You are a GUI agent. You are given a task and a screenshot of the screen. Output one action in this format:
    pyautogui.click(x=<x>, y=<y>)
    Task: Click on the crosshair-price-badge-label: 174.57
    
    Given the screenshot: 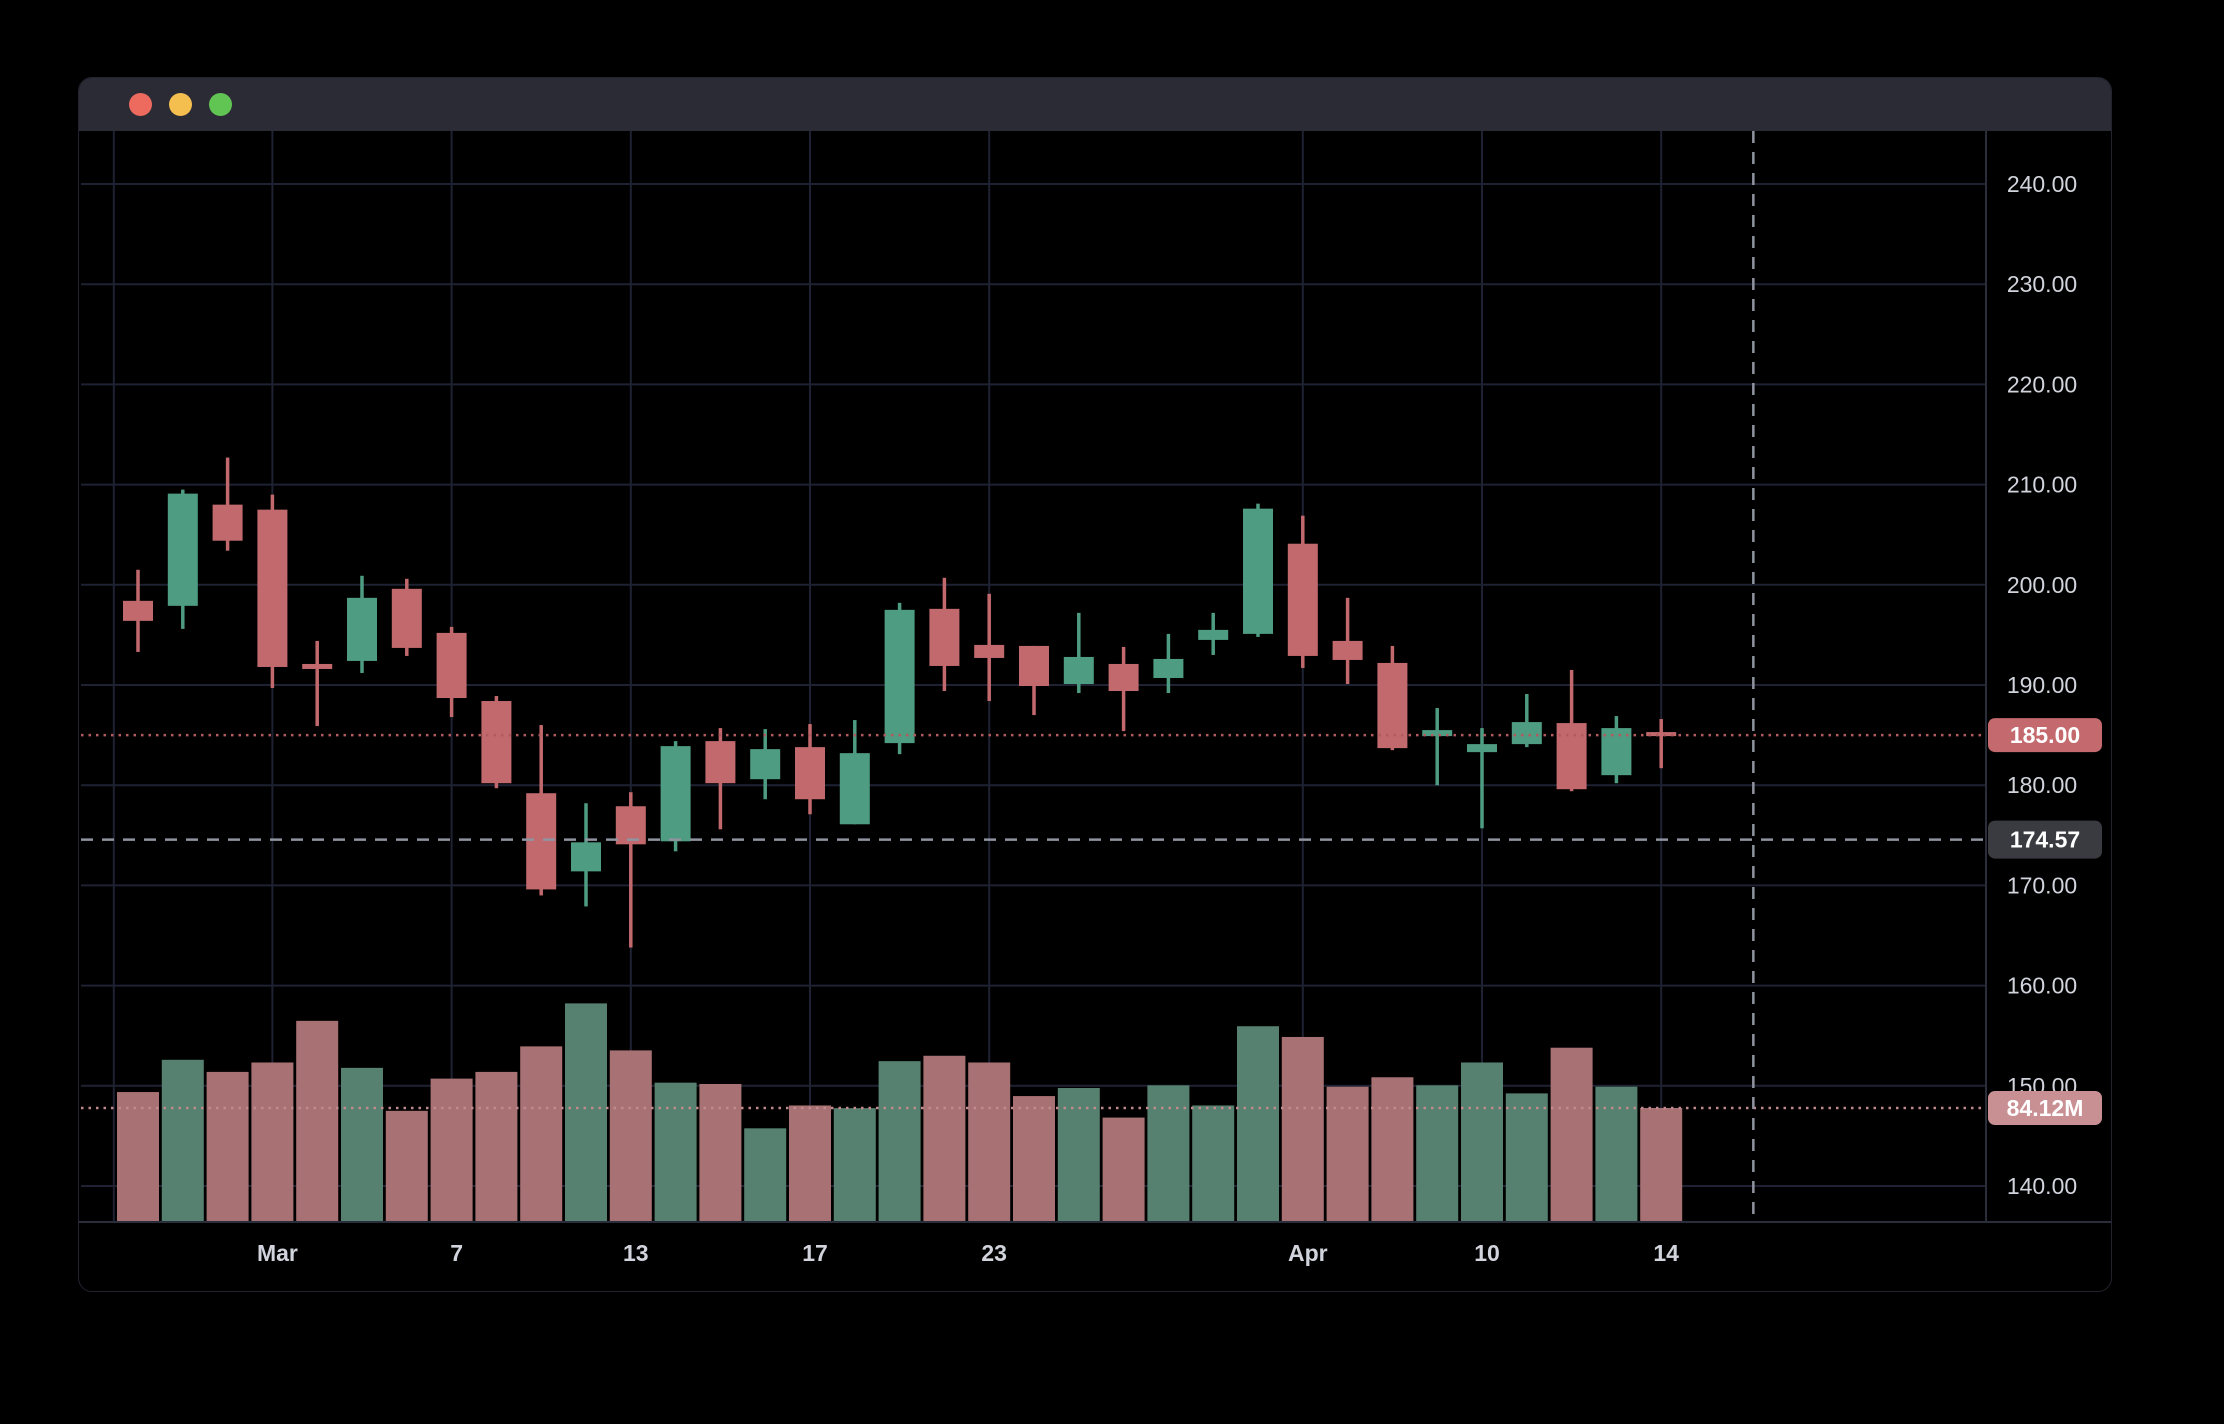 What is the action you would take?
    pyautogui.click(x=2045, y=840)
    